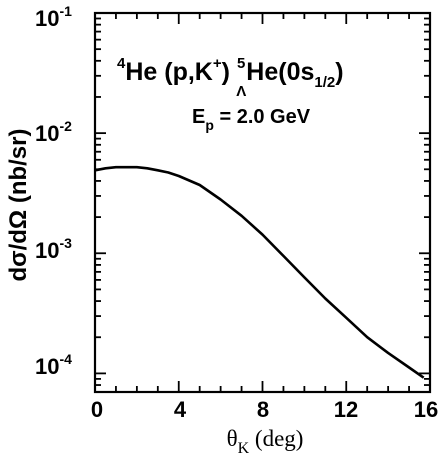 This screenshot has height=463, width=445. Describe the element at coordinates (53, 249) in the screenshot. I see `y-tick-label-2: 10⁻³` at that location.